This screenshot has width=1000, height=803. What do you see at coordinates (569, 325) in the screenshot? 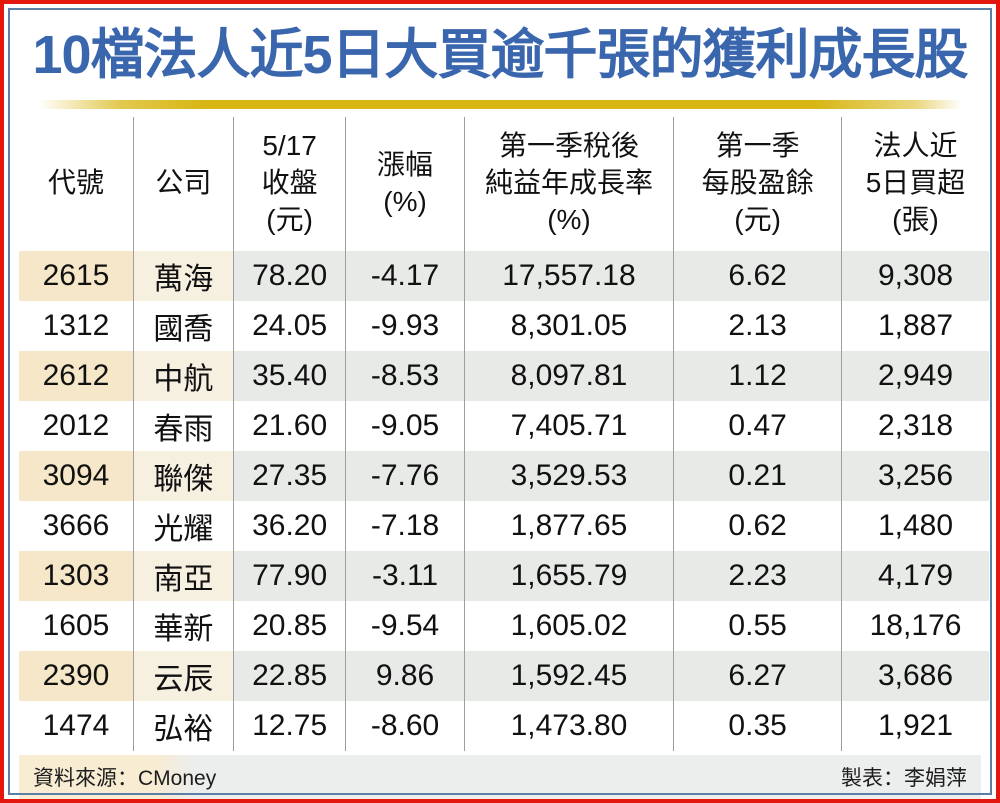
I see `cell-q1_profit_growth_pct: 8,301.05` at bounding box center [569, 325].